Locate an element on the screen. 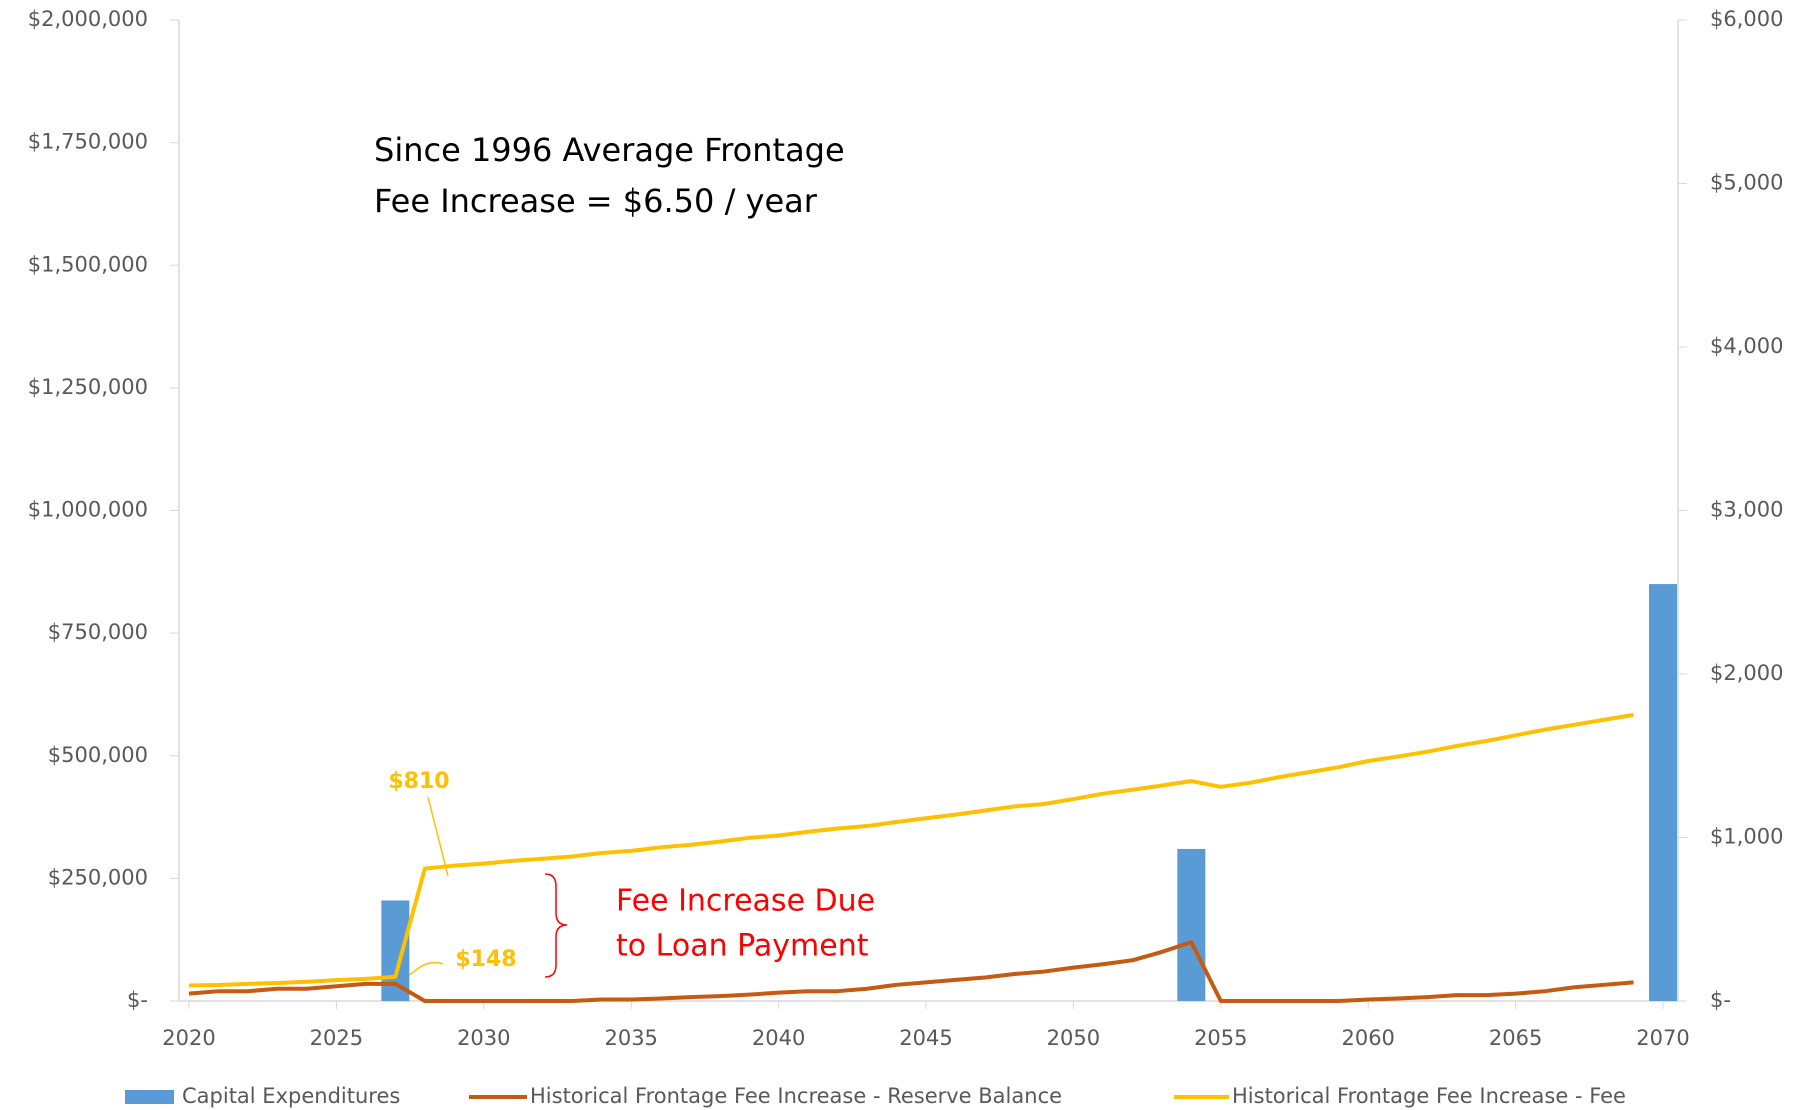  y2-tick-label: $2,000 is located at coordinates (1746, 673).